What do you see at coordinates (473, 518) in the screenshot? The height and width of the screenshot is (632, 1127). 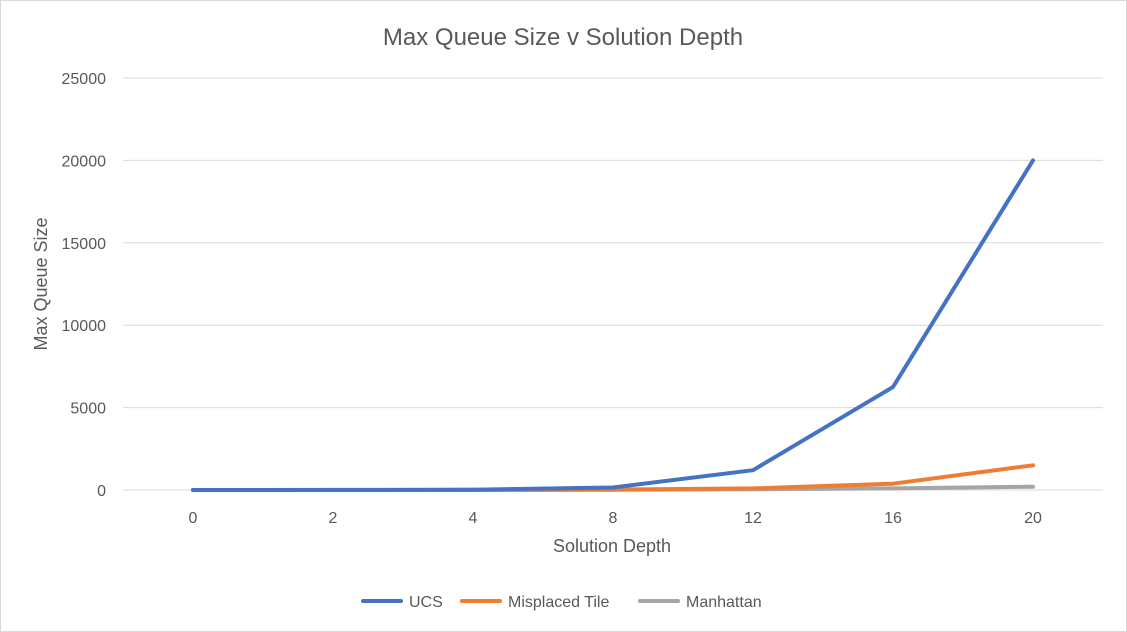 I see `x-tick-label: 4` at bounding box center [473, 518].